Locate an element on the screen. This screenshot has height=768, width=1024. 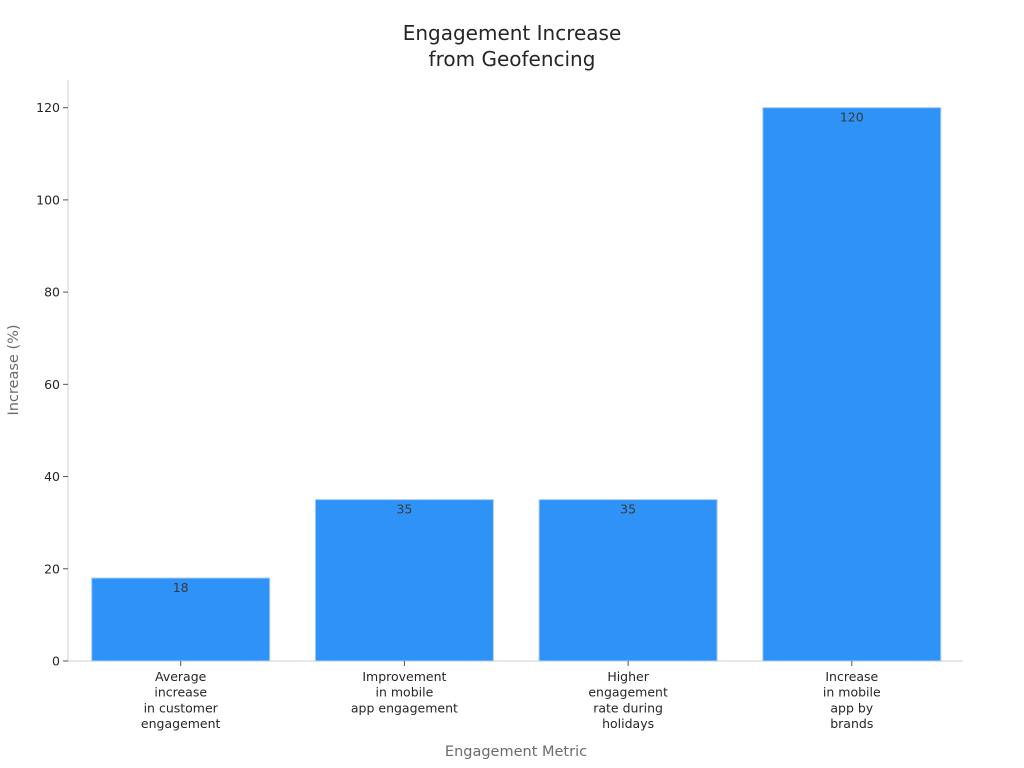
x-category-label: brands is located at coordinates (851, 723).